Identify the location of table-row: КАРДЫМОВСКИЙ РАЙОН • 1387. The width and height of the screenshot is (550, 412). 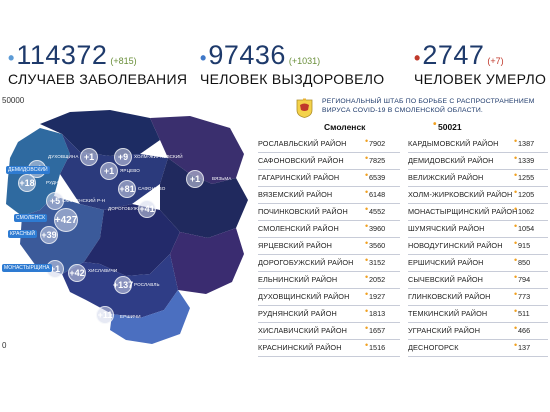
(479, 144).